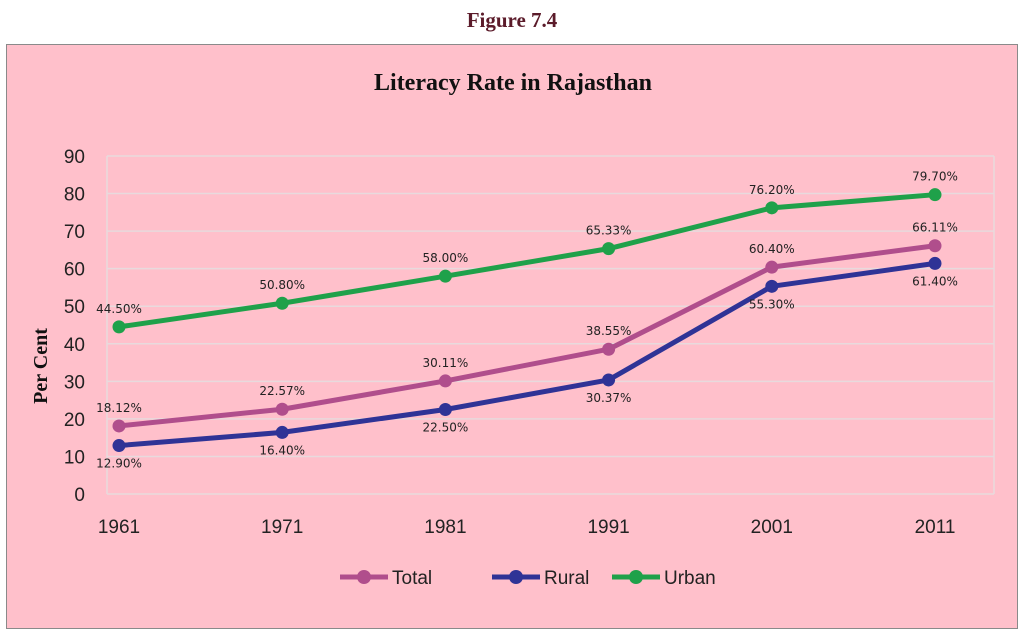 This screenshot has height=637, width=1024. Describe the element at coordinates (282, 285) in the screenshot. I see `data-label-urban: 50.80%` at that location.